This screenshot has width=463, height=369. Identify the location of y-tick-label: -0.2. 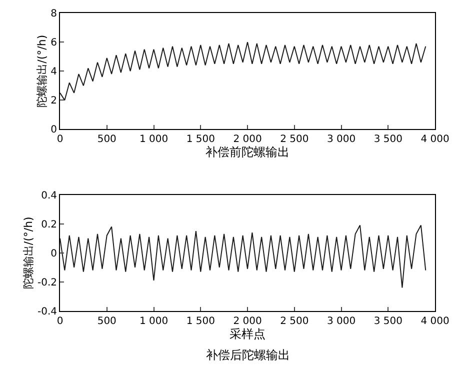
(47, 282).